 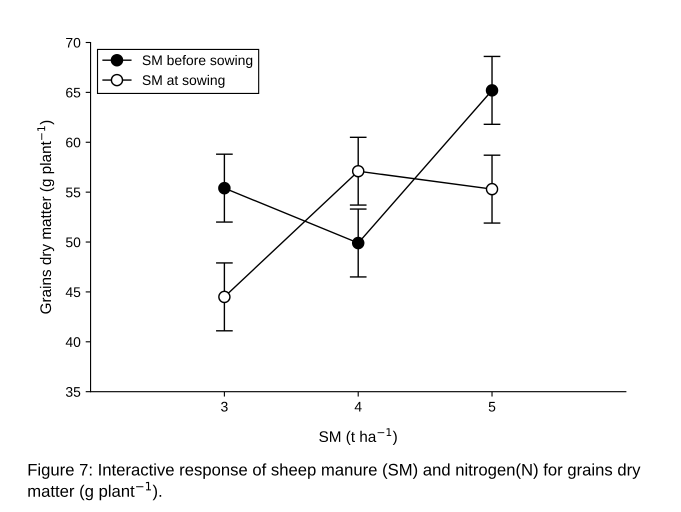 What do you see at coordinates (334, 481) in the screenshot?
I see `caption: Figure 7: Interactive response of sheep manure (SM) and nitrogen(N) for grains dry matter (g plant$^{−1}$).` at bounding box center [334, 481].